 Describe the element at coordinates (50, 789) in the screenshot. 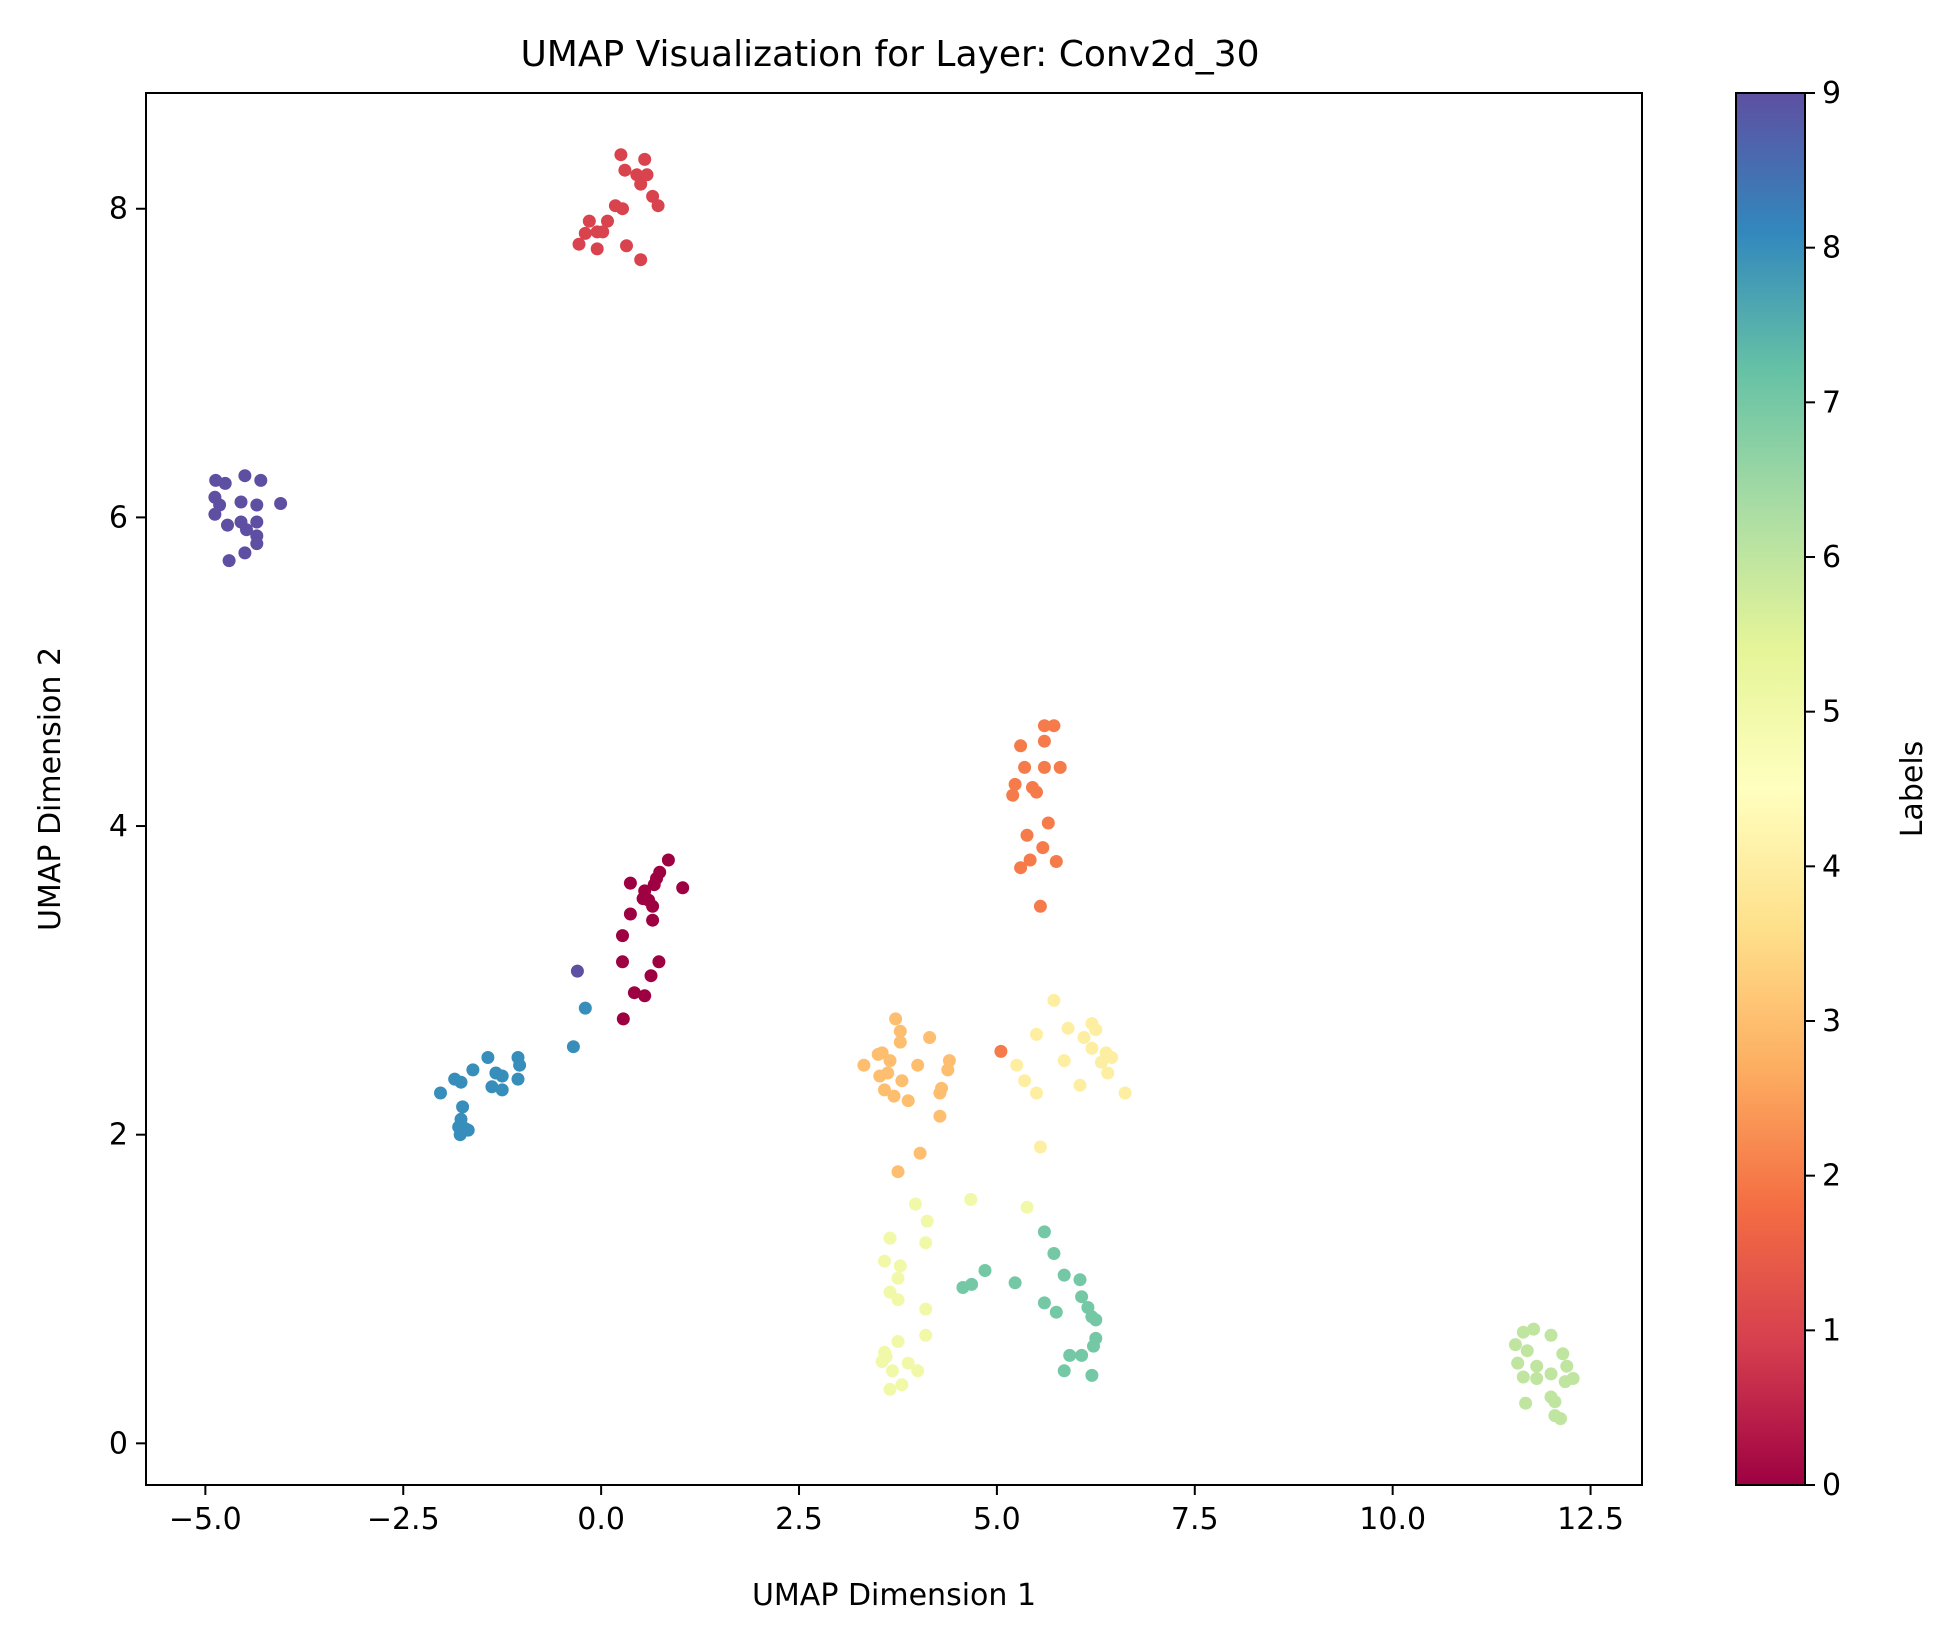

I see `y-axis-title: UMAP Dimension 2` at that location.